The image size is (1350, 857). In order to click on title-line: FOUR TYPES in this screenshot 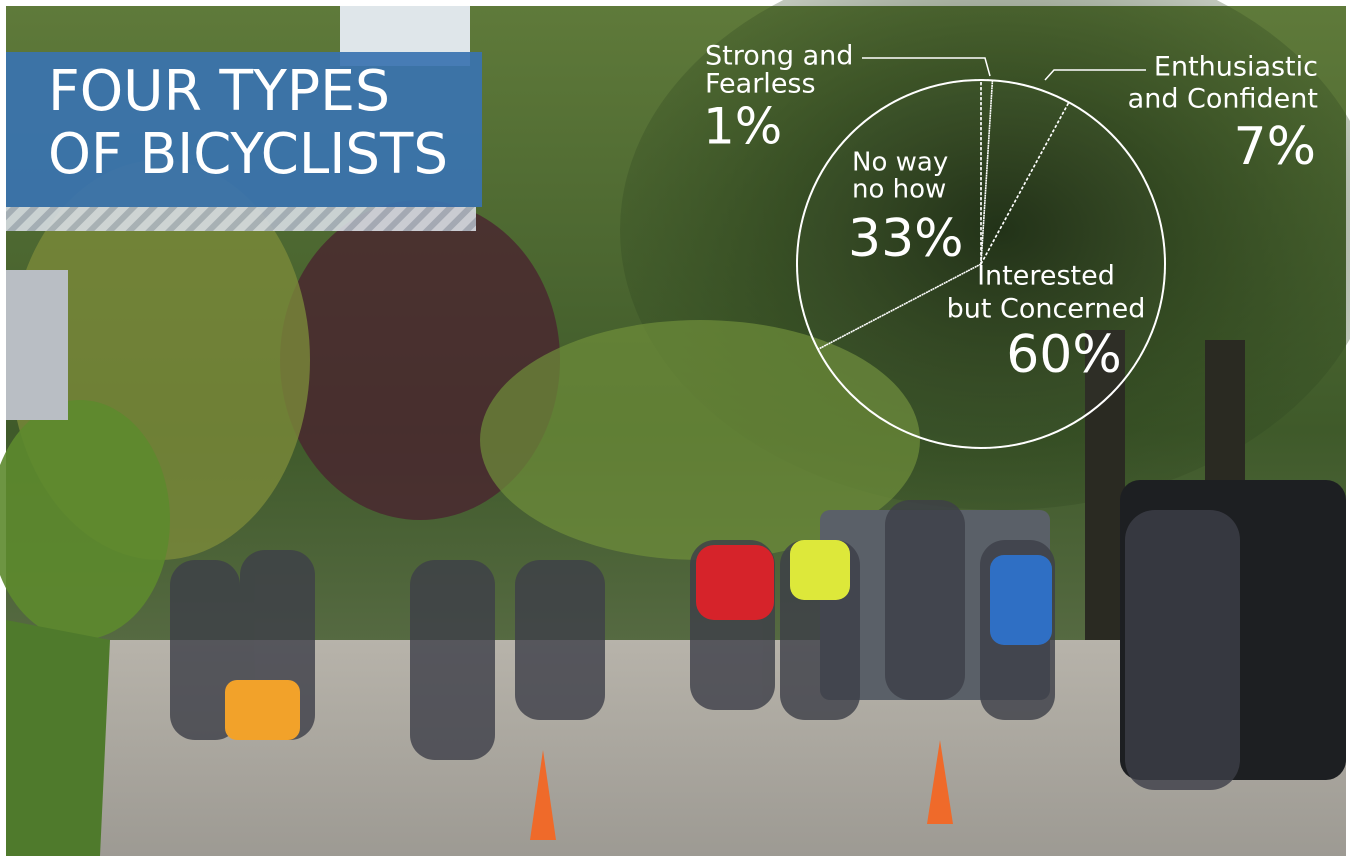, I will do `click(219, 91)`.